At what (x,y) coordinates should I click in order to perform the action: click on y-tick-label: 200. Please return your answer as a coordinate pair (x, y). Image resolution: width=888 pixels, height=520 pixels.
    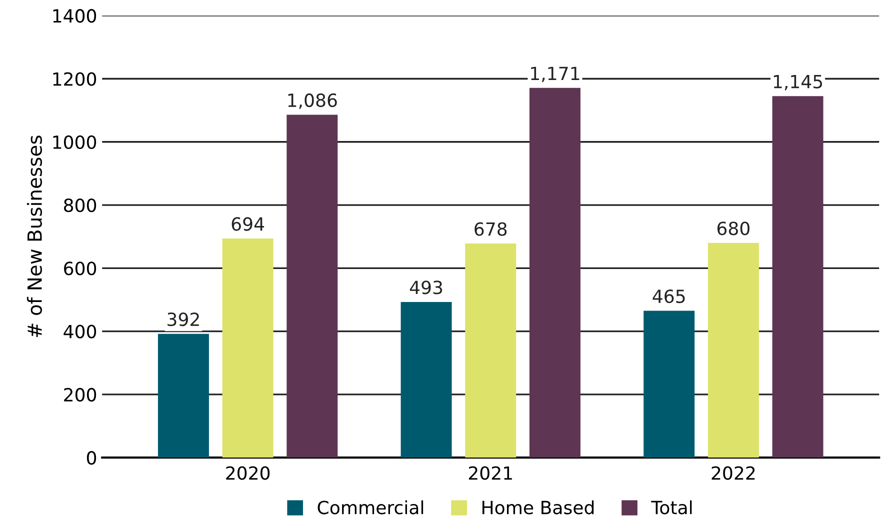
    Looking at the image, I should click on (80, 395).